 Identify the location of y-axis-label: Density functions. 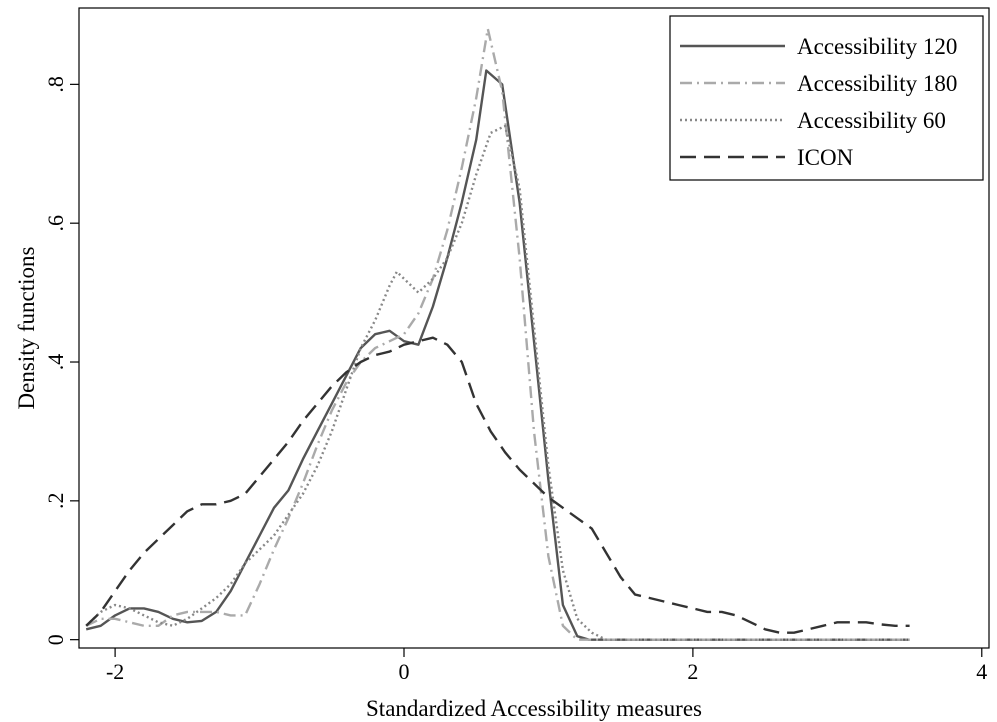
(26, 328).